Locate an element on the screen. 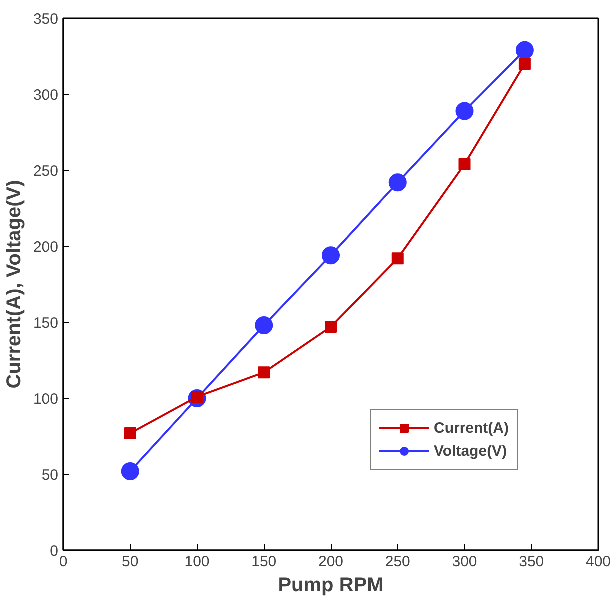 The height and width of the screenshot is (599, 613). y-tick-label: 300 is located at coordinates (46, 95).